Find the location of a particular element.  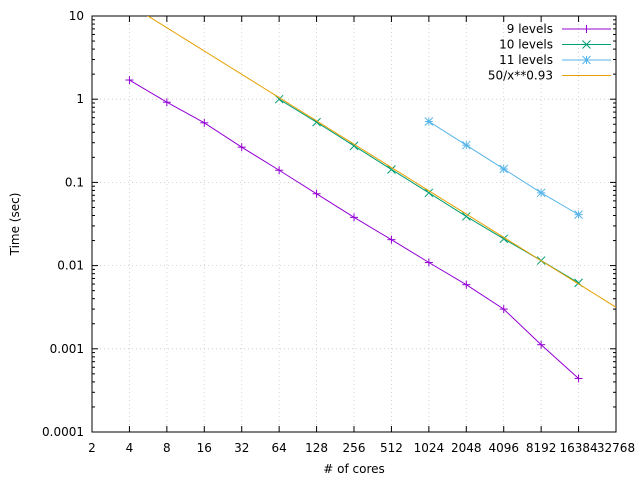

x-tick-label: 2 is located at coordinates (92, 448).